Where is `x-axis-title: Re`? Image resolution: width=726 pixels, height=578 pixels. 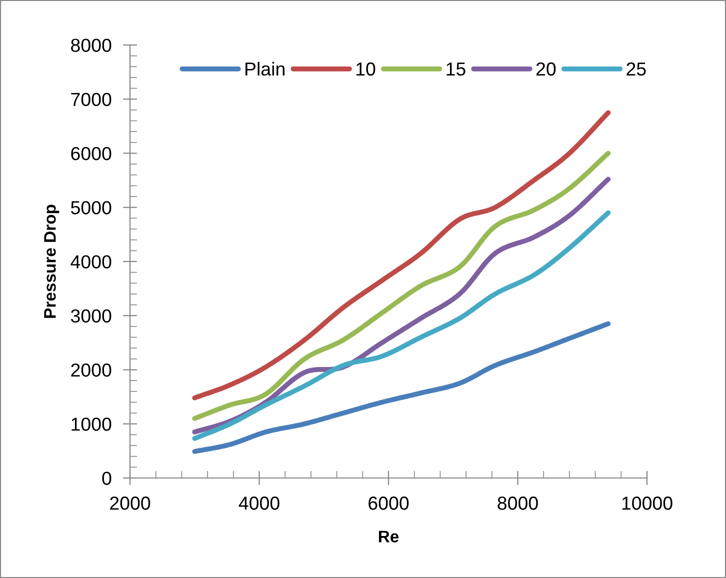
x-axis-title: Re is located at coordinates (388, 536).